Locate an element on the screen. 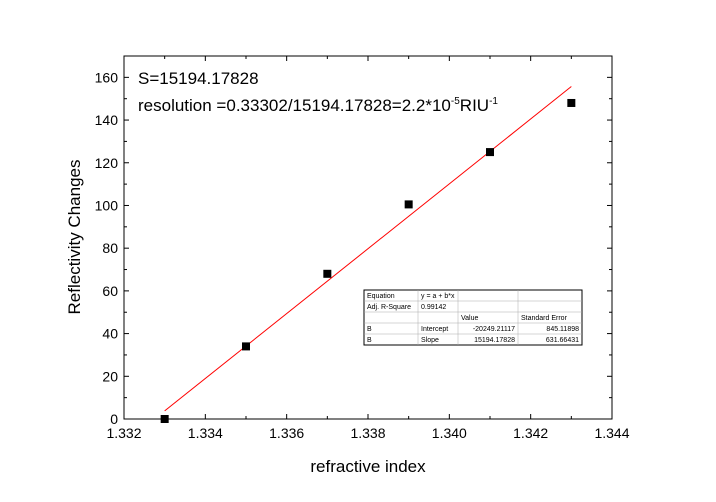  table-cell: y = a + b*x is located at coordinates (438, 296).